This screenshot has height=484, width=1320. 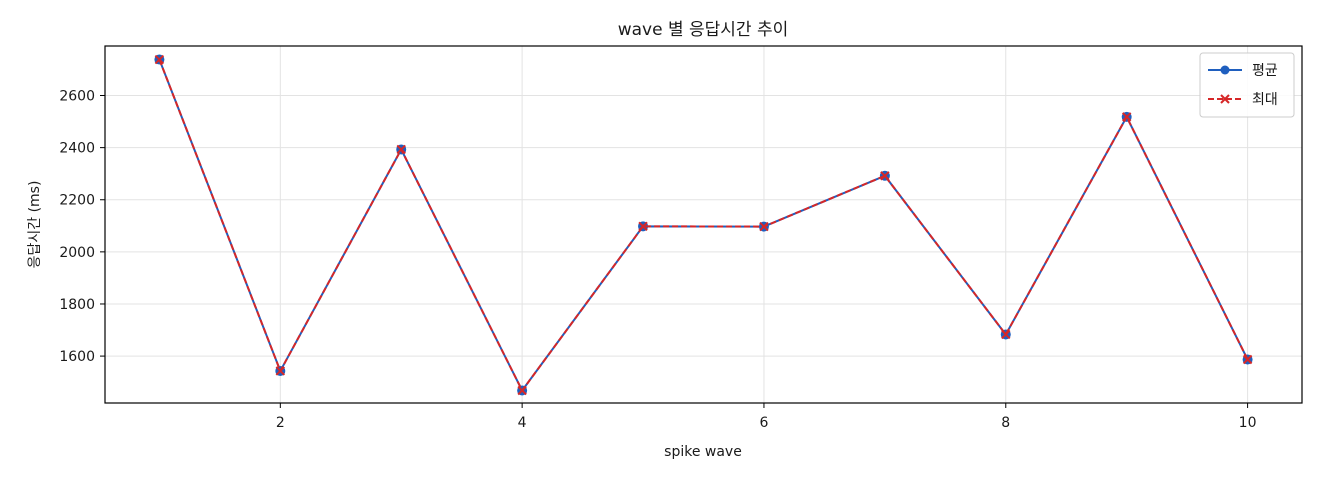 I want to click on y-tick-label: 1600, so click(x=77, y=357).